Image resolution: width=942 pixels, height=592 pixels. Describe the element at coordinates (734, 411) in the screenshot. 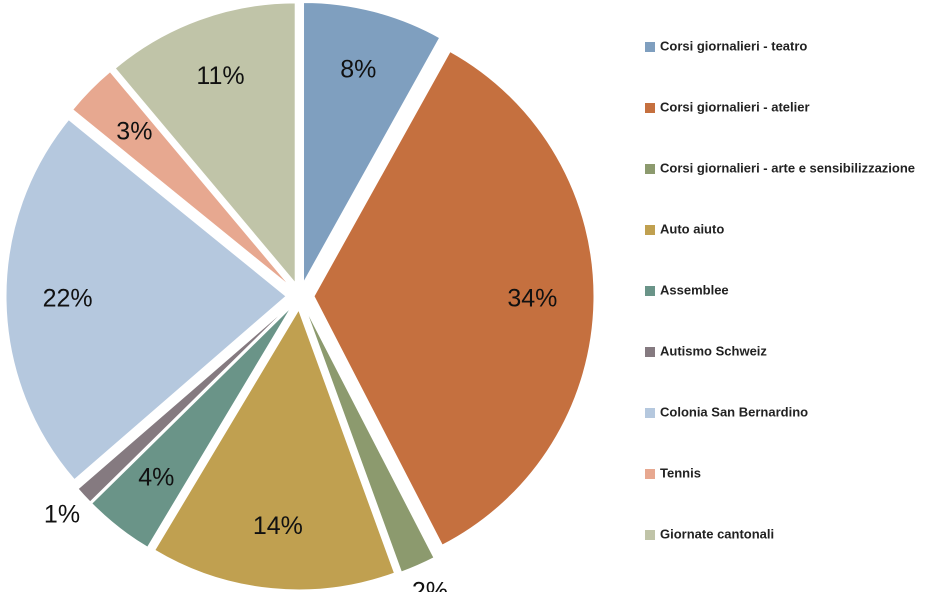

I see `legend-label: Colonia San Bernardino` at that location.